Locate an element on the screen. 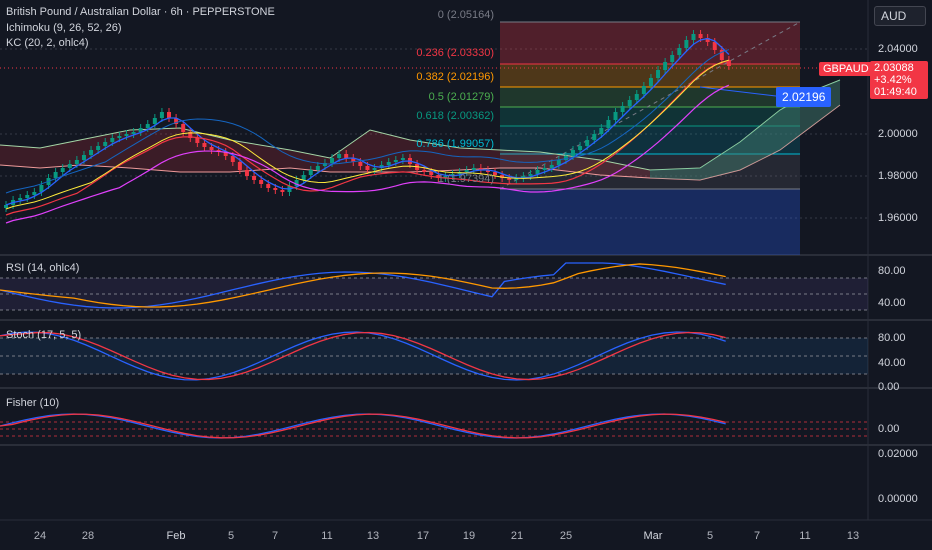  price-tick: 2.04000 is located at coordinates (898, 49).